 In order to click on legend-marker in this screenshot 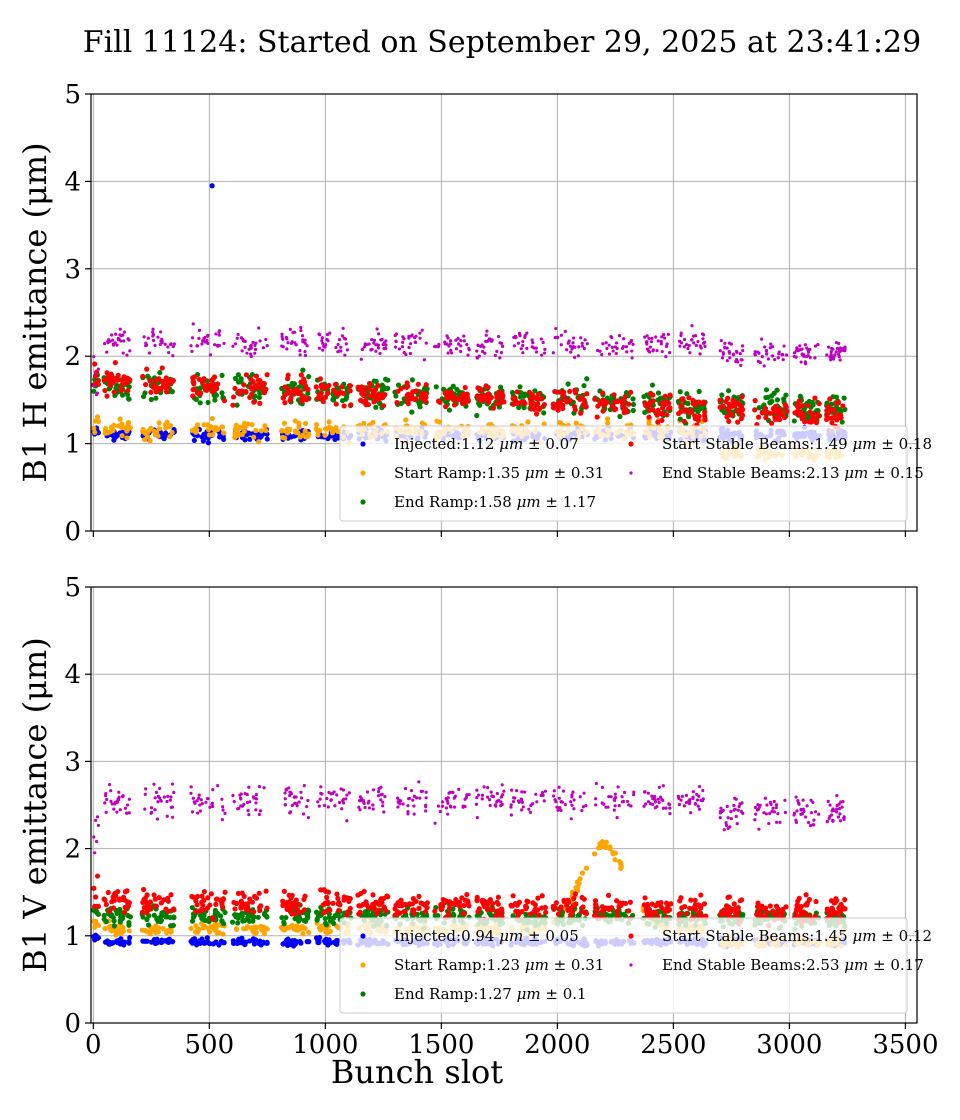, I will do `click(631, 444)`.